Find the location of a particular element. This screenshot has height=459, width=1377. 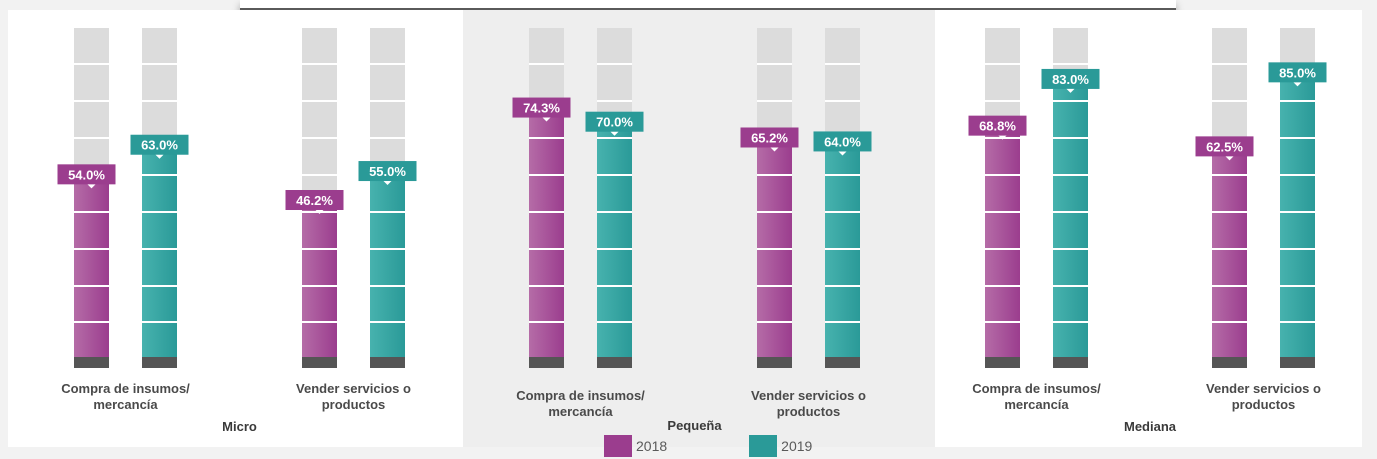

category-label-pequena-compra-line-2: mercancía is located at coordinates (580, 411).